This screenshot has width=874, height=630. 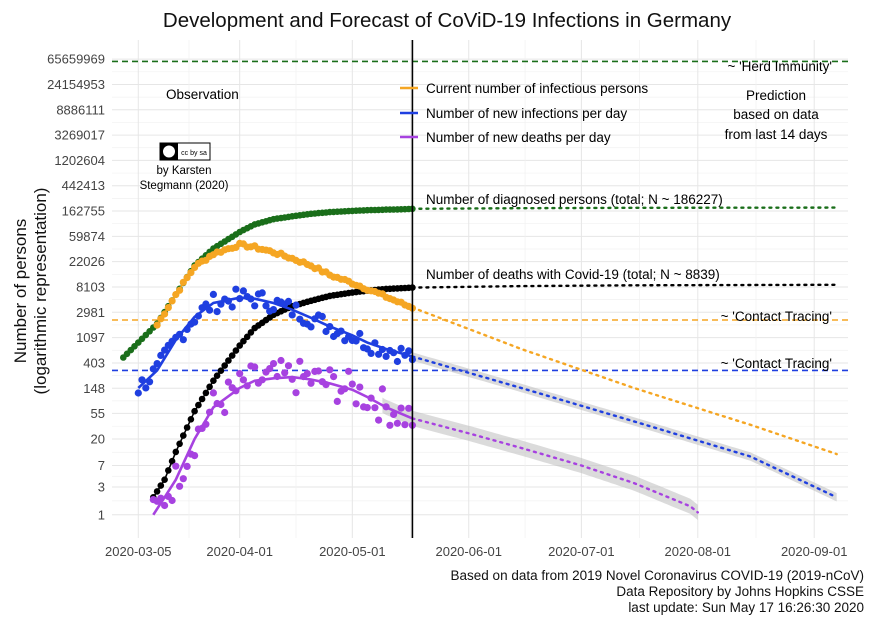 What do you see at coordinates (184, 171) in the screenshot?
I see `author-line-1: by Karsten` at bounding box center [184, 171].